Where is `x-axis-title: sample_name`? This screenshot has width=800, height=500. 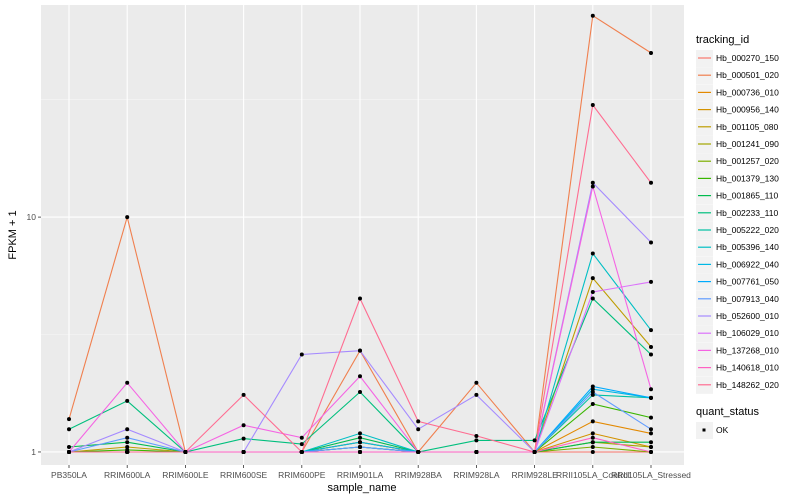 x-axis-title: sample_name is located at coordinates (361, 488).